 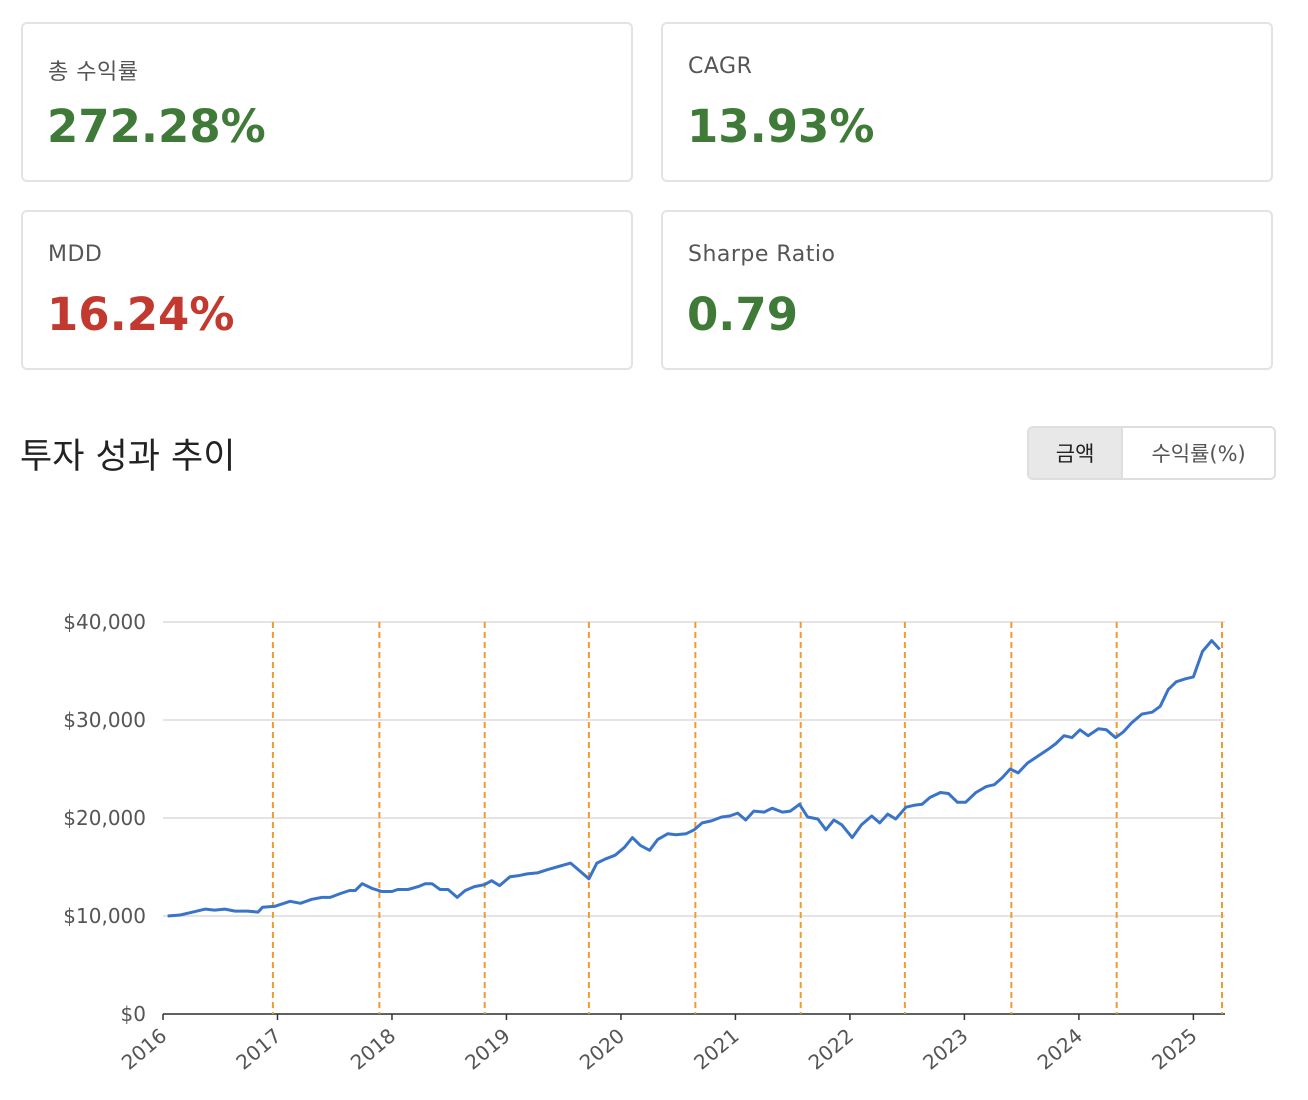 What do you see at coordinates (258, 1048) in the screenshot?
I see `x-tick-label: 2017` at bounding box center [258, 1048].